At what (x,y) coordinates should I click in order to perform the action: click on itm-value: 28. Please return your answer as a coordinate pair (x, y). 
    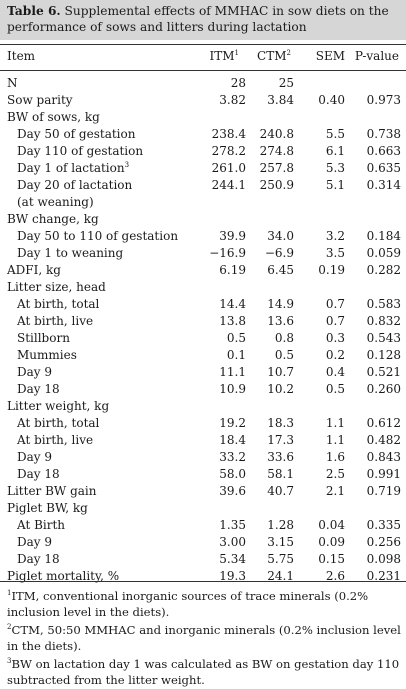
    Looking at the image, I should click on (238, 83).